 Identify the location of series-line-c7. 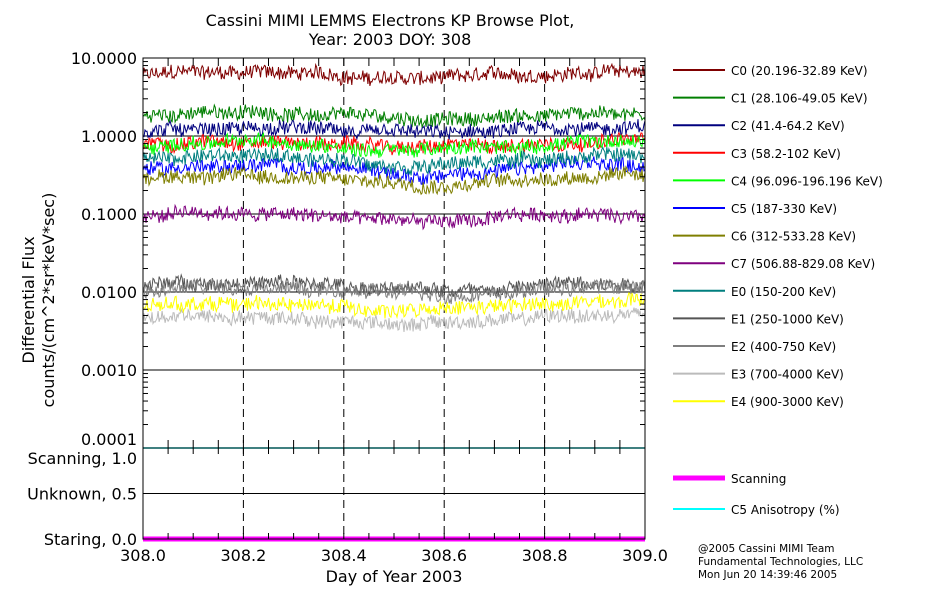
(394, 217).